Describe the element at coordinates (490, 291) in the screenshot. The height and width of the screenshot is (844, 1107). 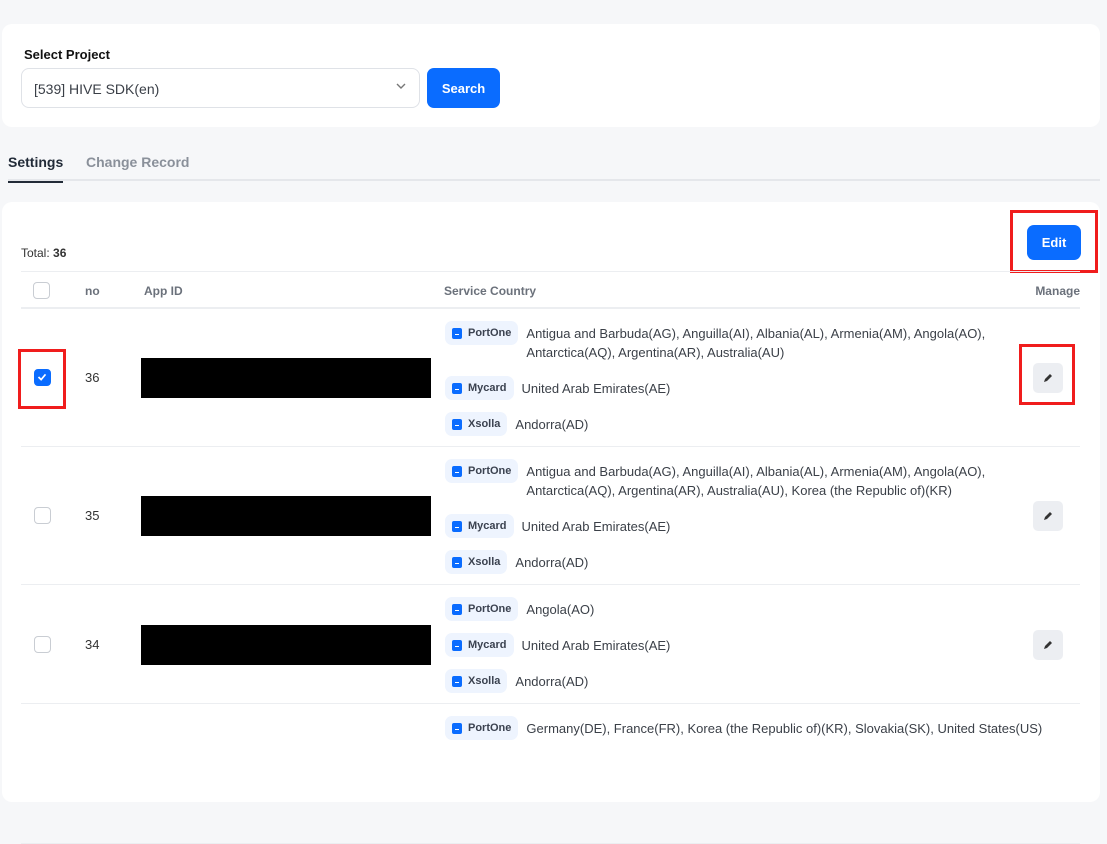
I see `column-service-country: Service Country` at that location.